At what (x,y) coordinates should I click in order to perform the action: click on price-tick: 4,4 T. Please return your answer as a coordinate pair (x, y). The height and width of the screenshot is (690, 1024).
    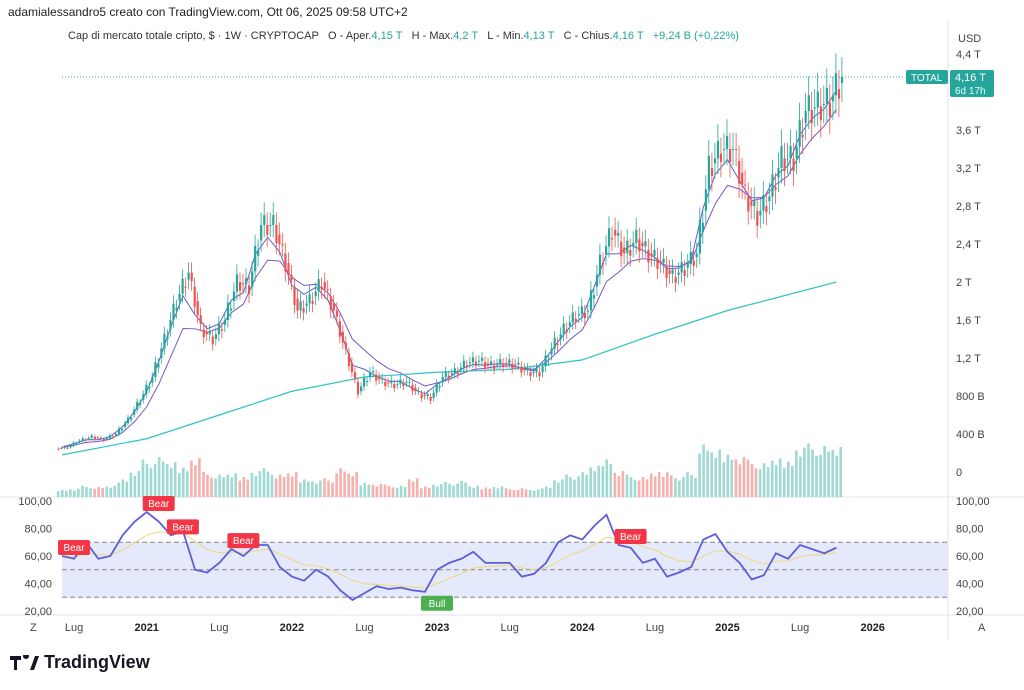
    Looking at the image, I should click on (968, 55).